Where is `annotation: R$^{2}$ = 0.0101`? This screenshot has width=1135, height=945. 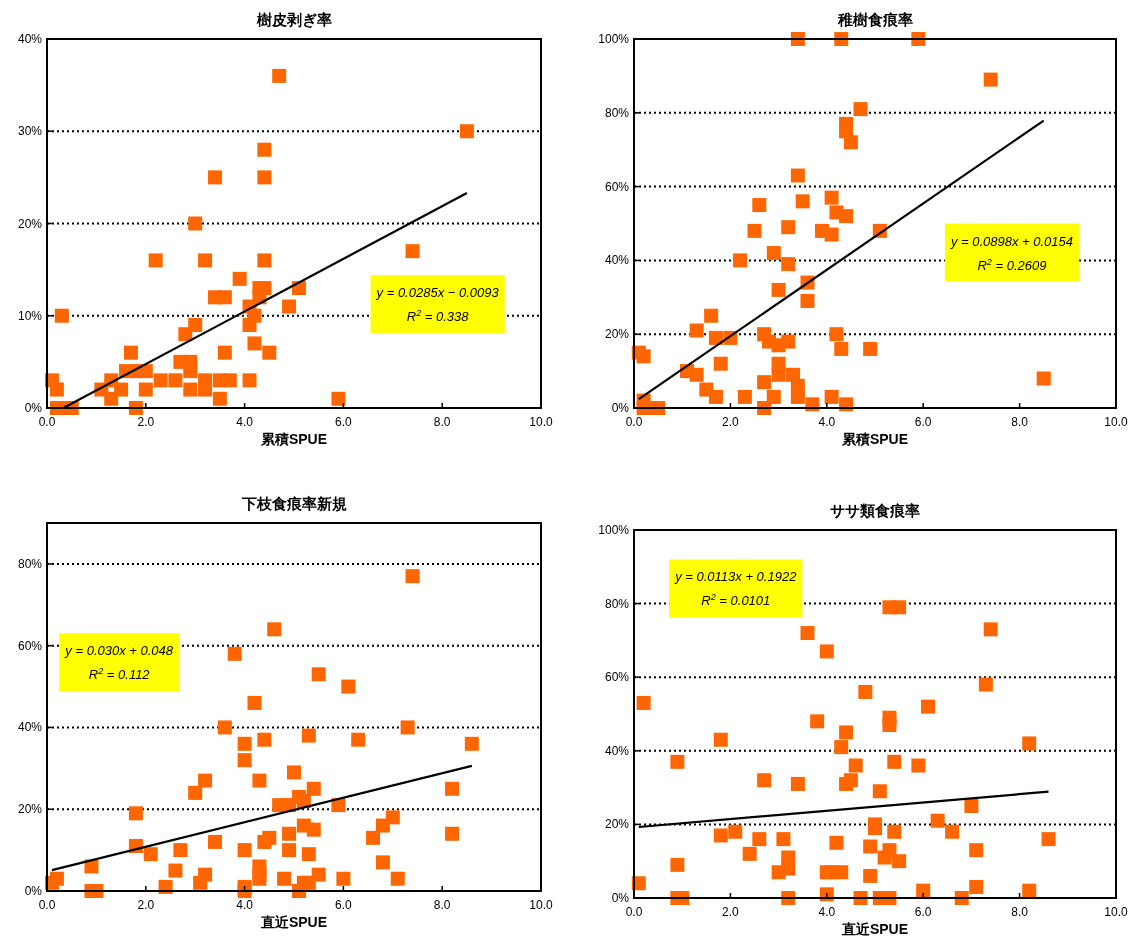
annotation: R$^{2}$ = 0.0101 is located at coordinates (736, 600).